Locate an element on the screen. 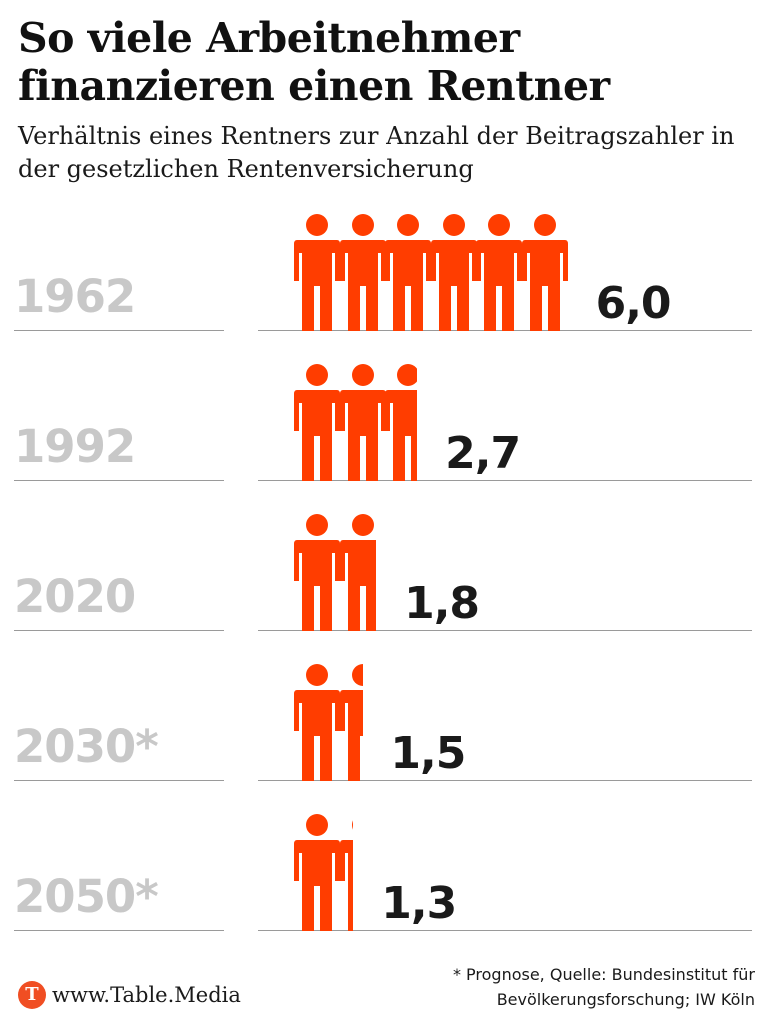 This screenshot has height=1024, width=777. logo-letter: T is located at coordinates (32, 994).